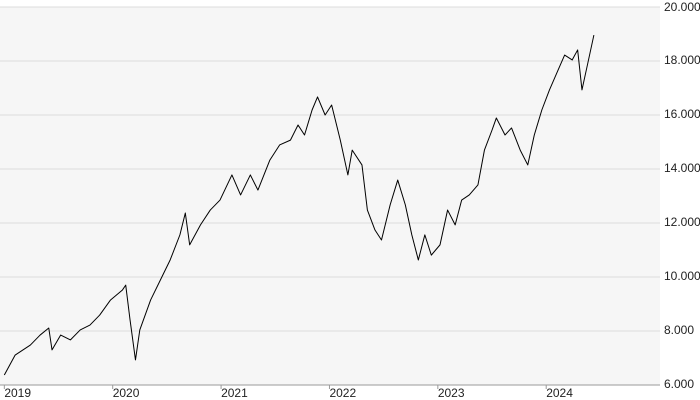 The width and height of the screenshot is (700, 400). I want to click on x-tick-label: 2023, so click(451, 393).